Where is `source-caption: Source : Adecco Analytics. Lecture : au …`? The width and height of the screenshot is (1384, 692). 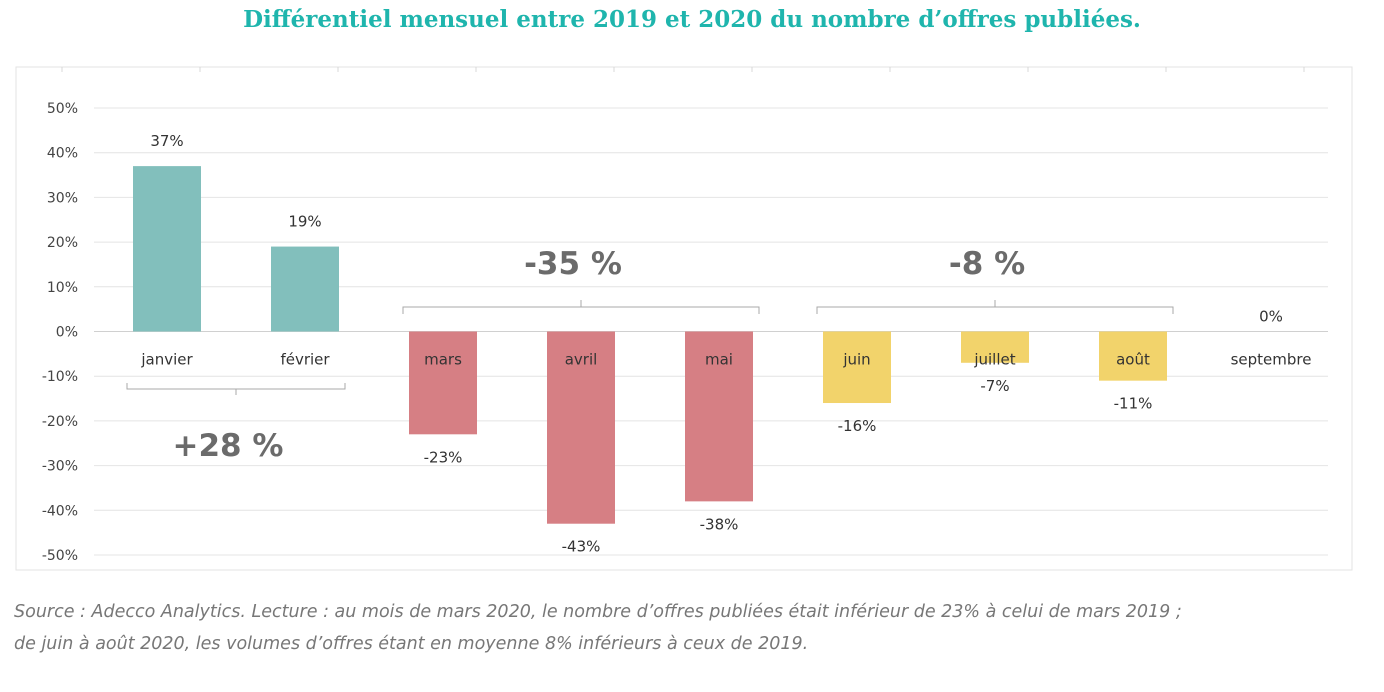
source-caption: Source : Adecco Analytics. Lecture : au … is located at coordinates (694, 628).